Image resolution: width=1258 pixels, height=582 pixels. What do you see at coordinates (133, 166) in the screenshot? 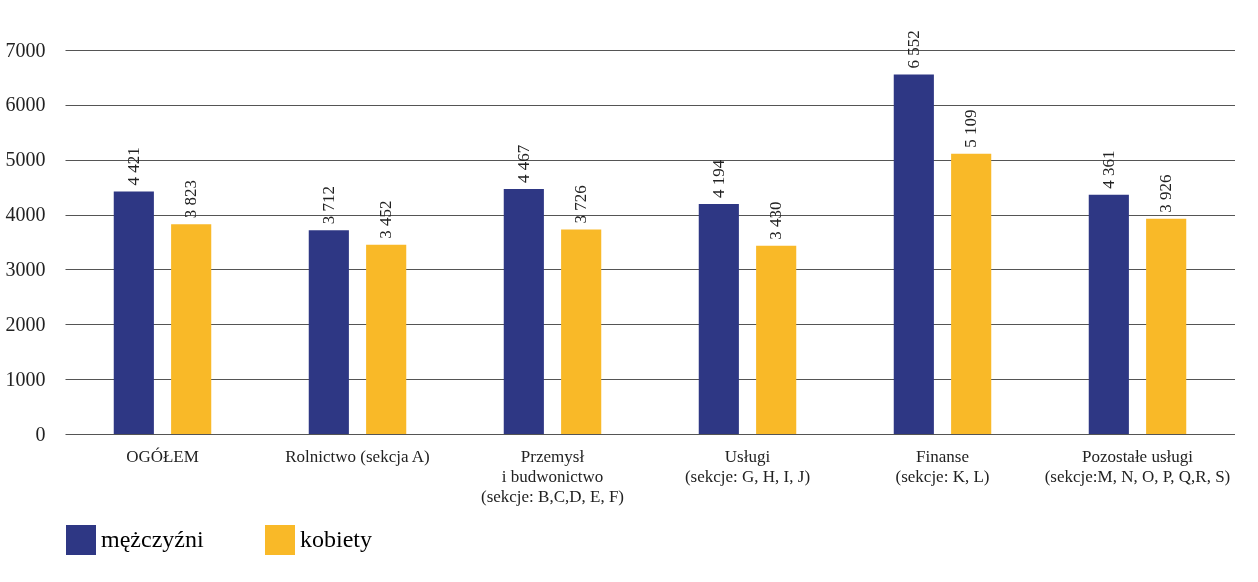
I see `data-label: 4 421` at bounding box center [133, 166].